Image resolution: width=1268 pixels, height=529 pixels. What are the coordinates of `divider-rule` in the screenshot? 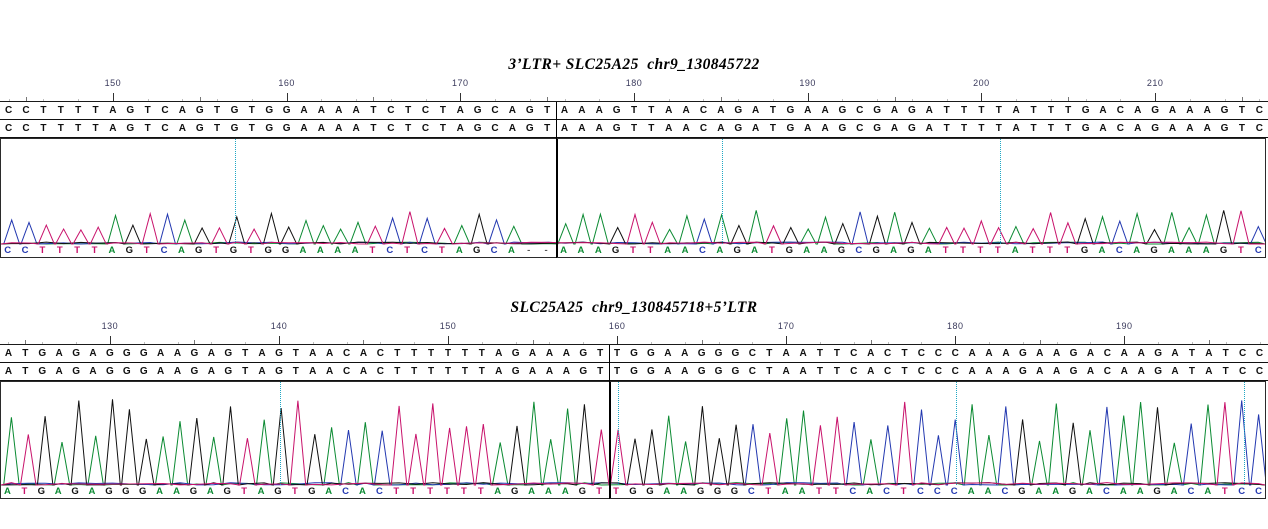 It's located at (634, 362).